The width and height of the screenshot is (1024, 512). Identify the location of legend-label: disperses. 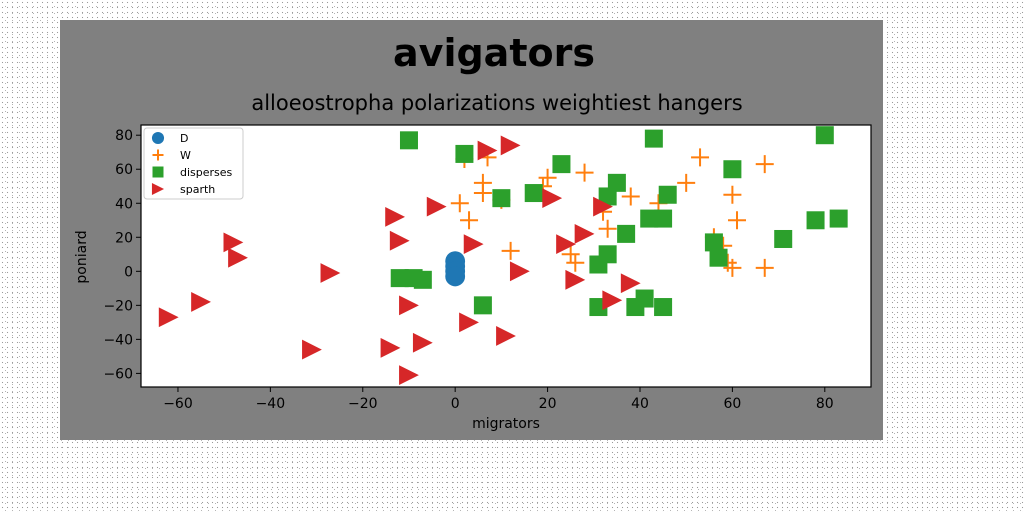
(206, 172).